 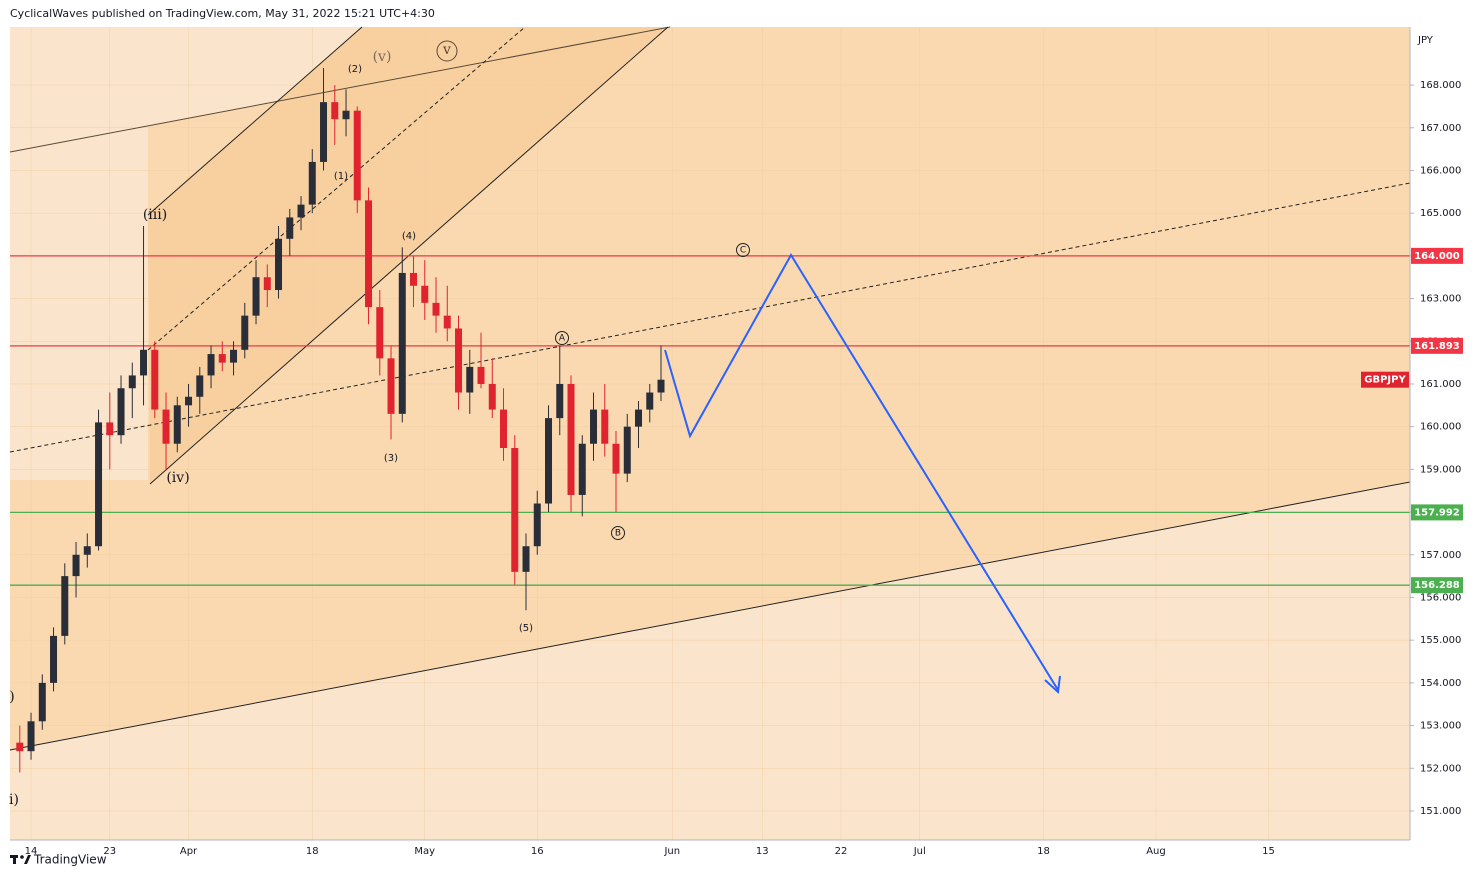 I want to click on wave-label: (5), so click(x=526, y=628).